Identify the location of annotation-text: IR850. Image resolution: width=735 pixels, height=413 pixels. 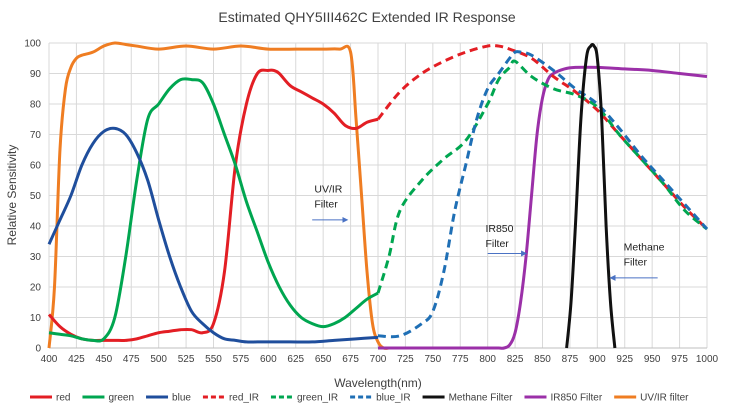
(499, 229).